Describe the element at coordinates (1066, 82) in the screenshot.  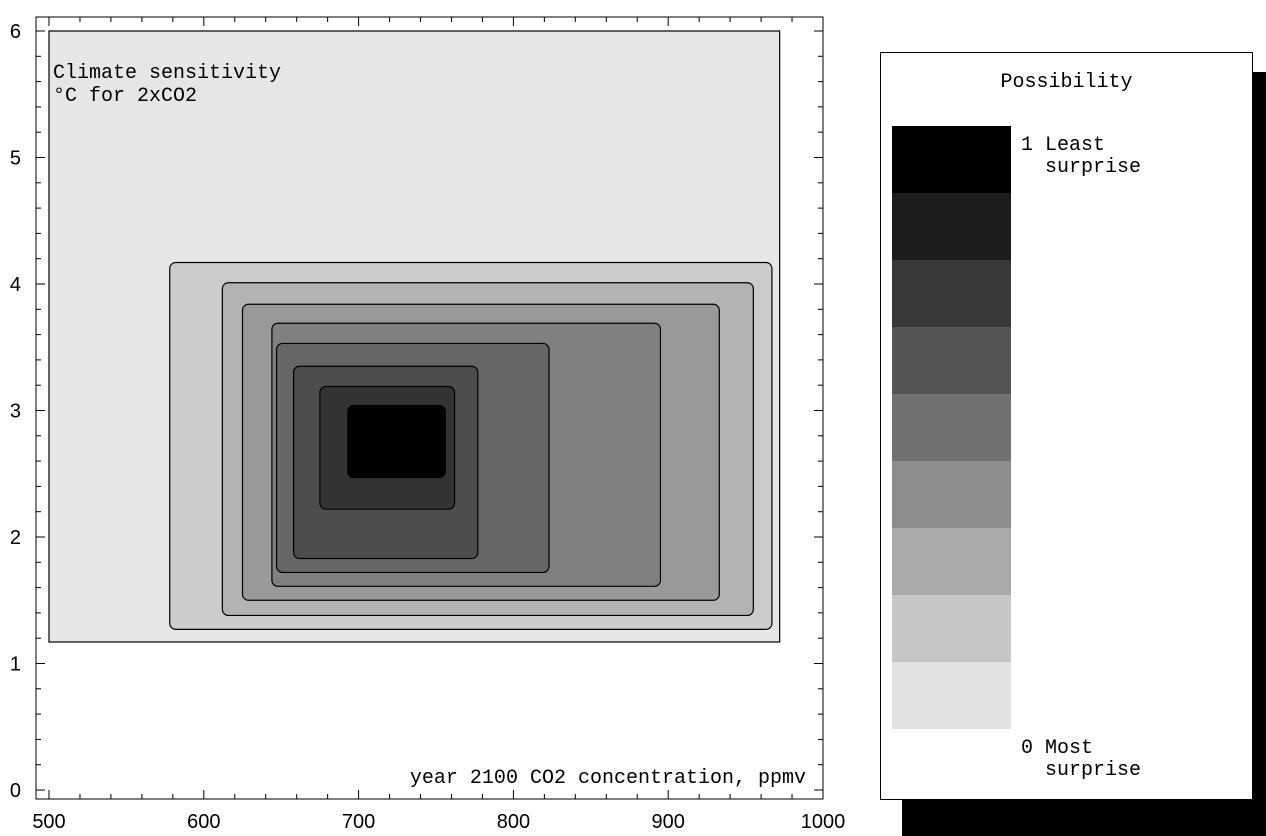
I see `legend-title: Possibility` at that location.